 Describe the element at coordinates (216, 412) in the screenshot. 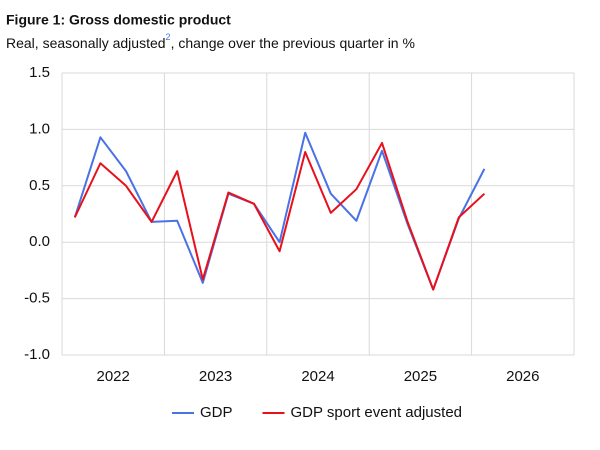

I see `legend-label: GDP` at that location.